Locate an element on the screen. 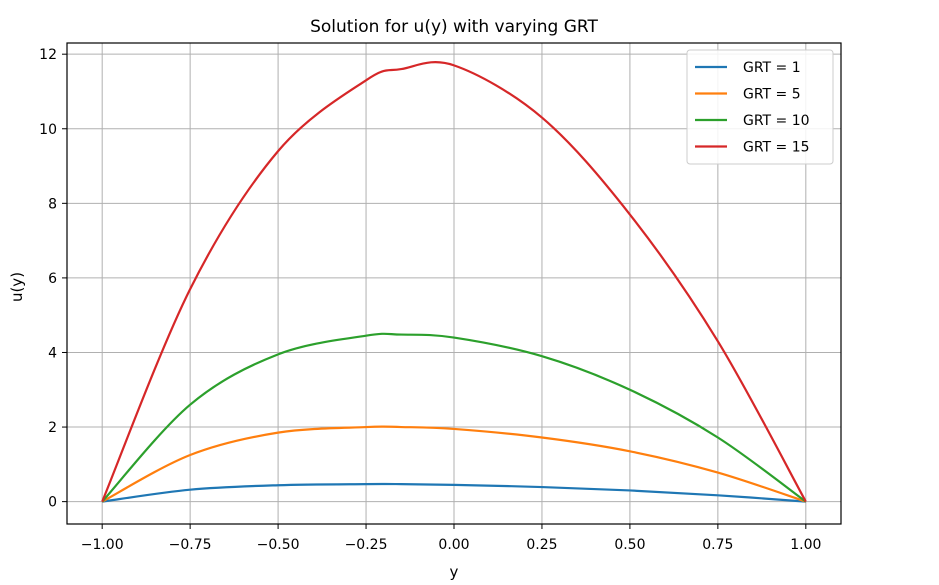  x-ticks: −1.00 −0.75 −0.50 −0.25 0.00 0.25 0.50 0.75 1.00 is located at coordinates (451, 538).